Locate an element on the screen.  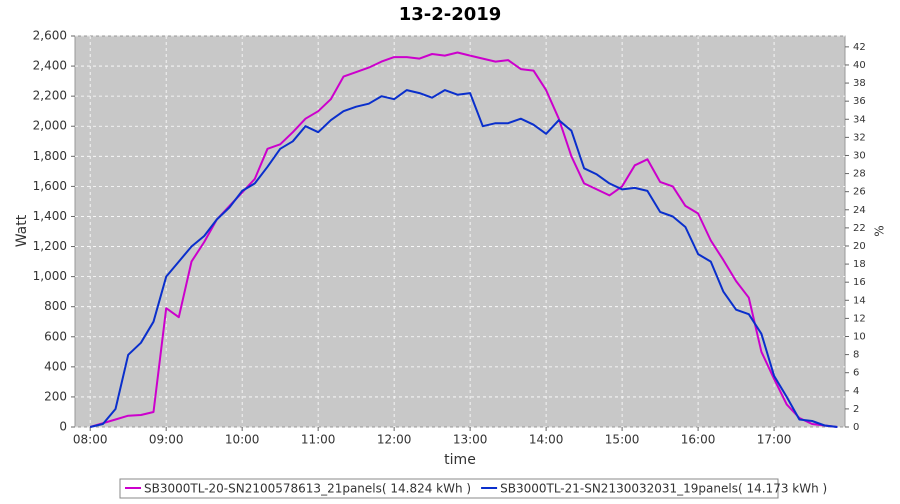
x-tick-label: 12:00 is located at coordinates (394, 440).